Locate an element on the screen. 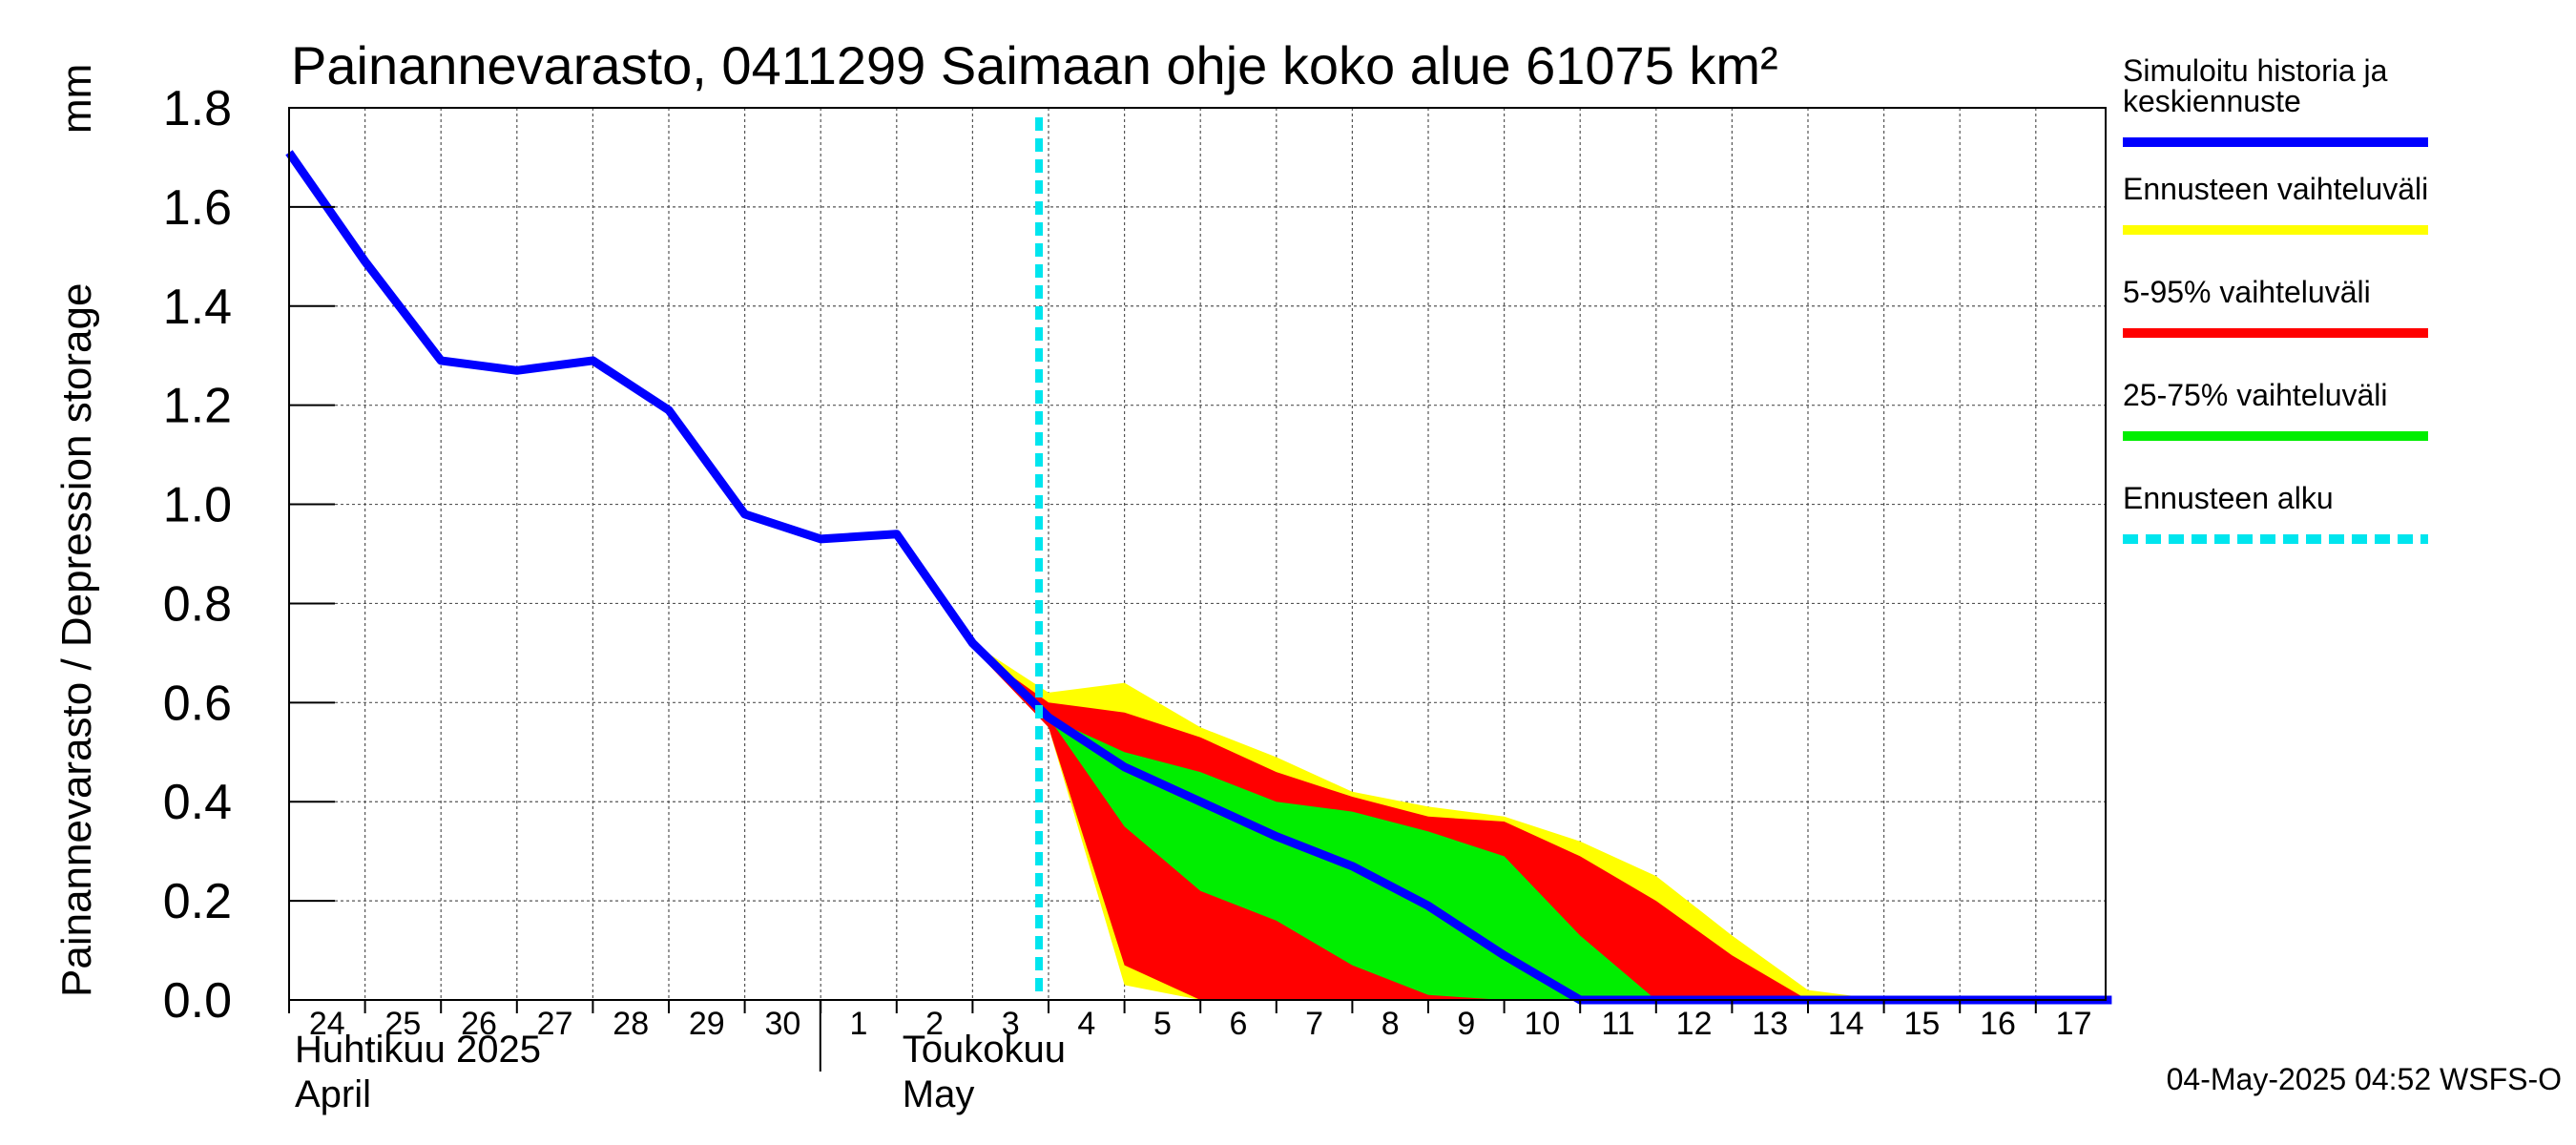 This screenshot has width=2576, height=1145. y-tick-label: 1.2 is located at coordinates (197, 406).